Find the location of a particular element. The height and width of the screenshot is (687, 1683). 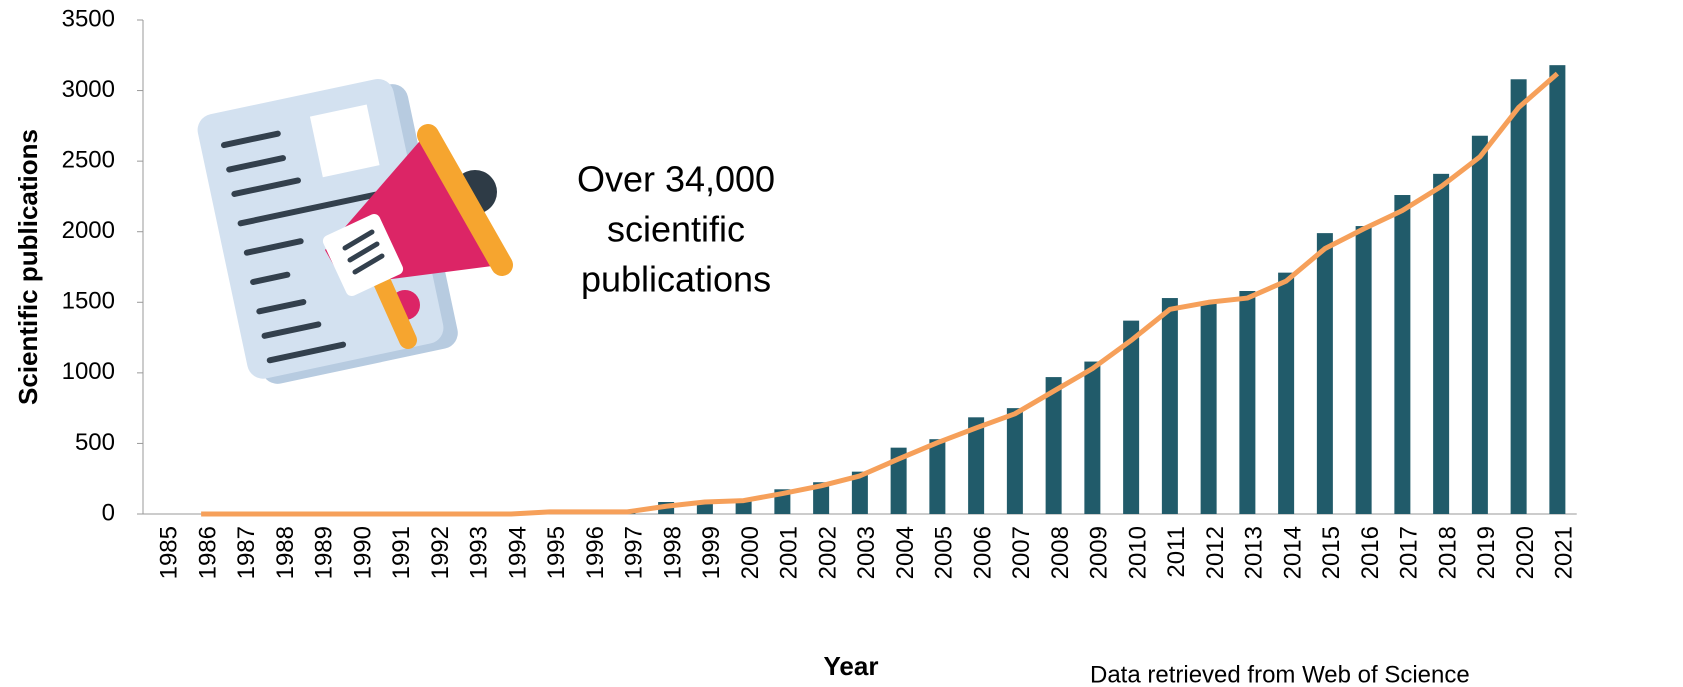

x-tick-label: 2019 is located at coordinates (1486, 552).